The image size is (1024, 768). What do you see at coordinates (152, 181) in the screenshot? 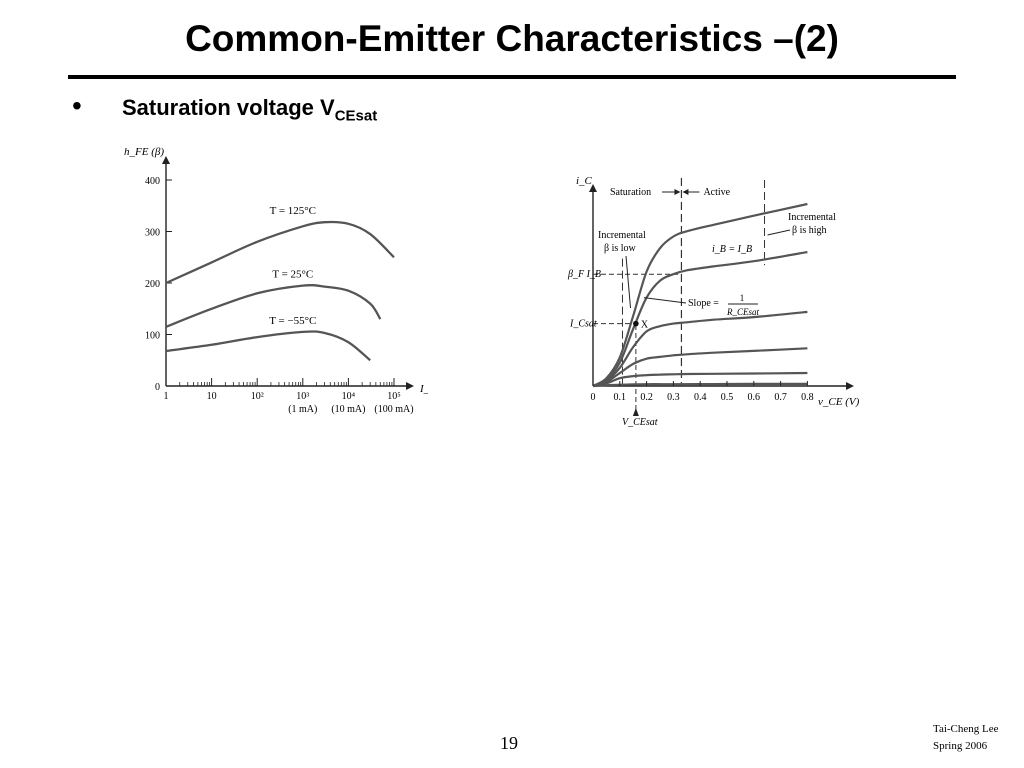
I see `y-tick-label: 400` at bounding box center [152, 181].